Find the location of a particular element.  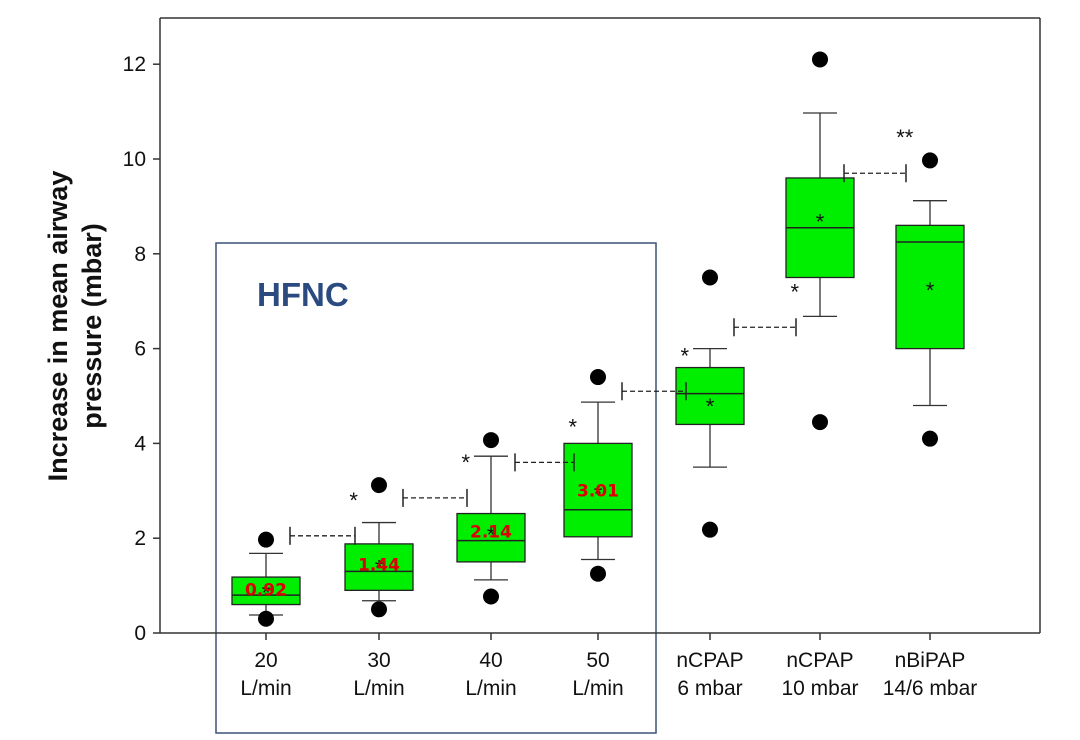

y-axis-label-line: Increase in mean airway is located at coordinates (58, 326).